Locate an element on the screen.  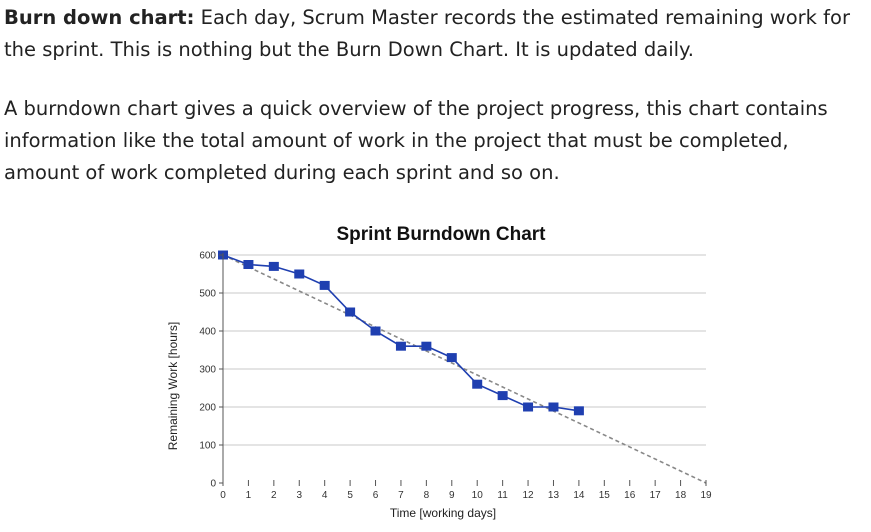
actual-line-layer is located at coordinates (401, 333).